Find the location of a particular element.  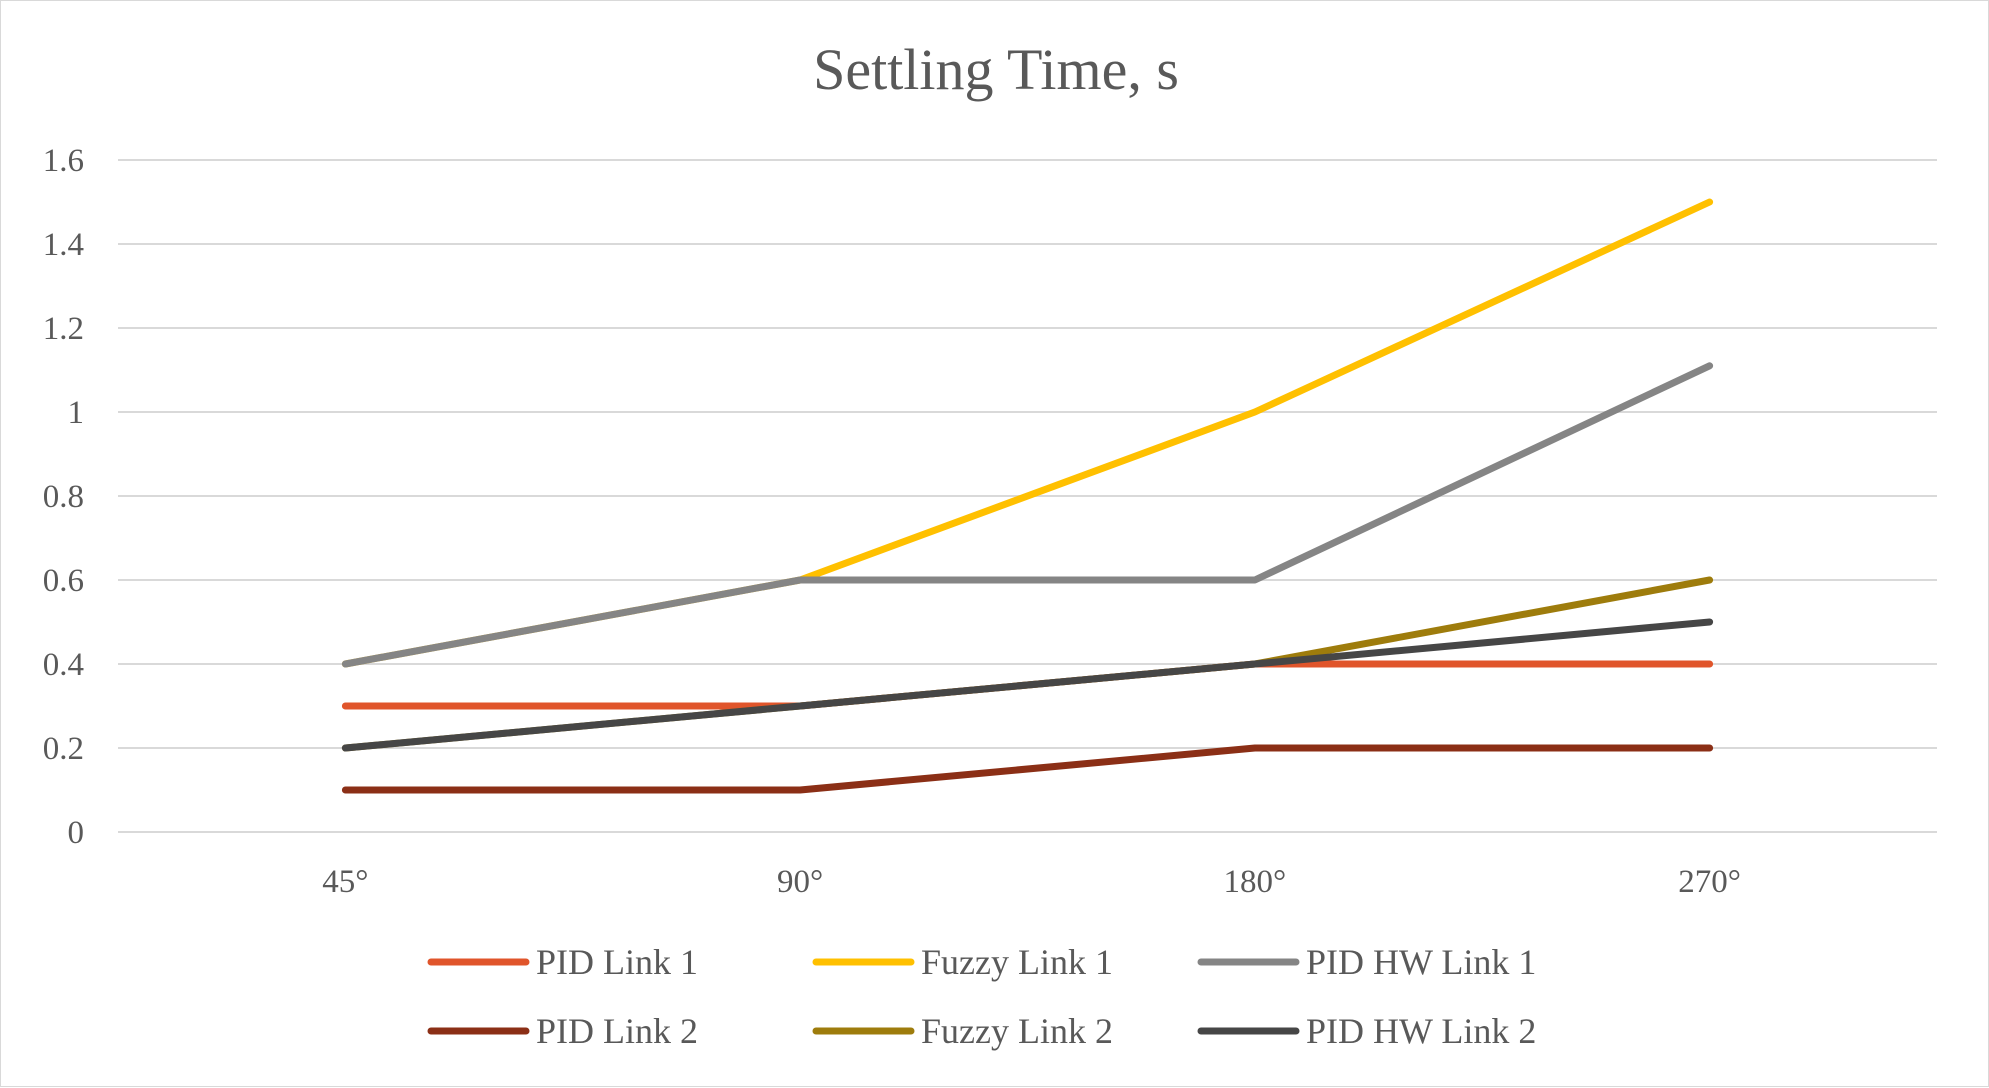

y-tick-label: 0.6 is located at coordinates (63, 581).